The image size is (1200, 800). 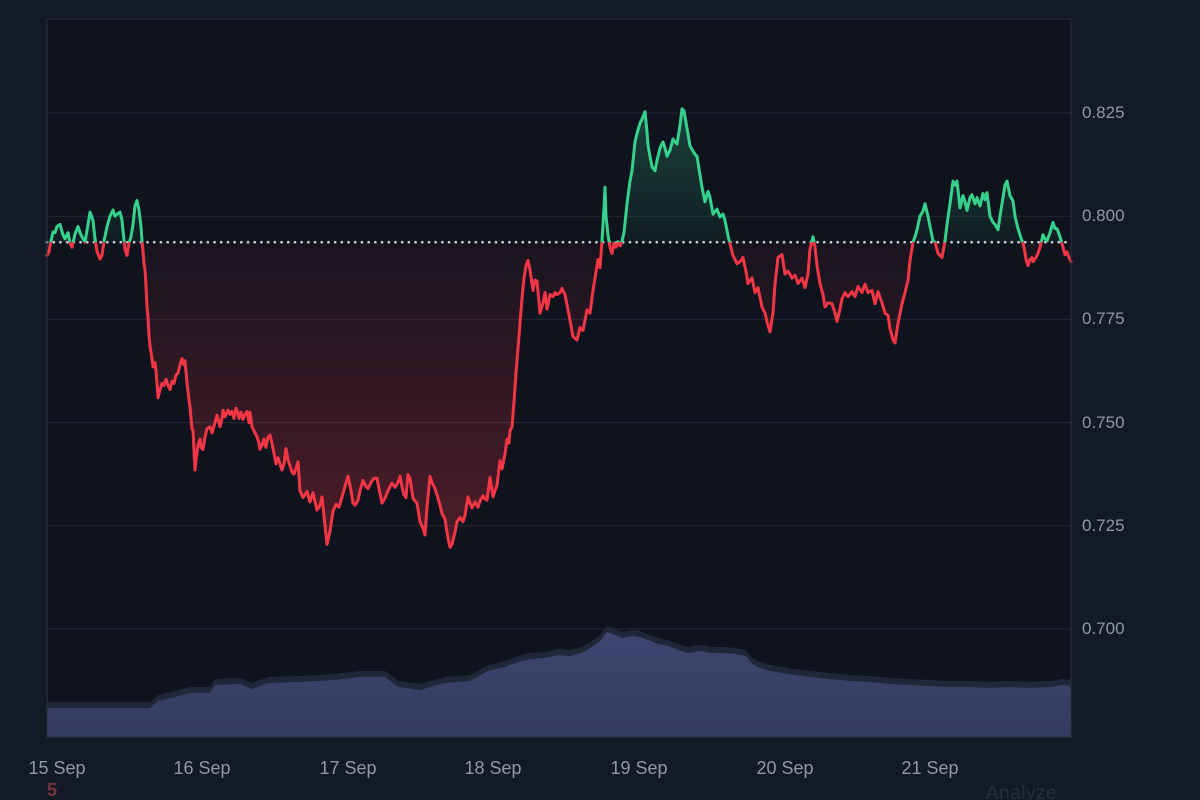 I want to click on y-axis-label: 0.750, so click(x=1103, y=422).